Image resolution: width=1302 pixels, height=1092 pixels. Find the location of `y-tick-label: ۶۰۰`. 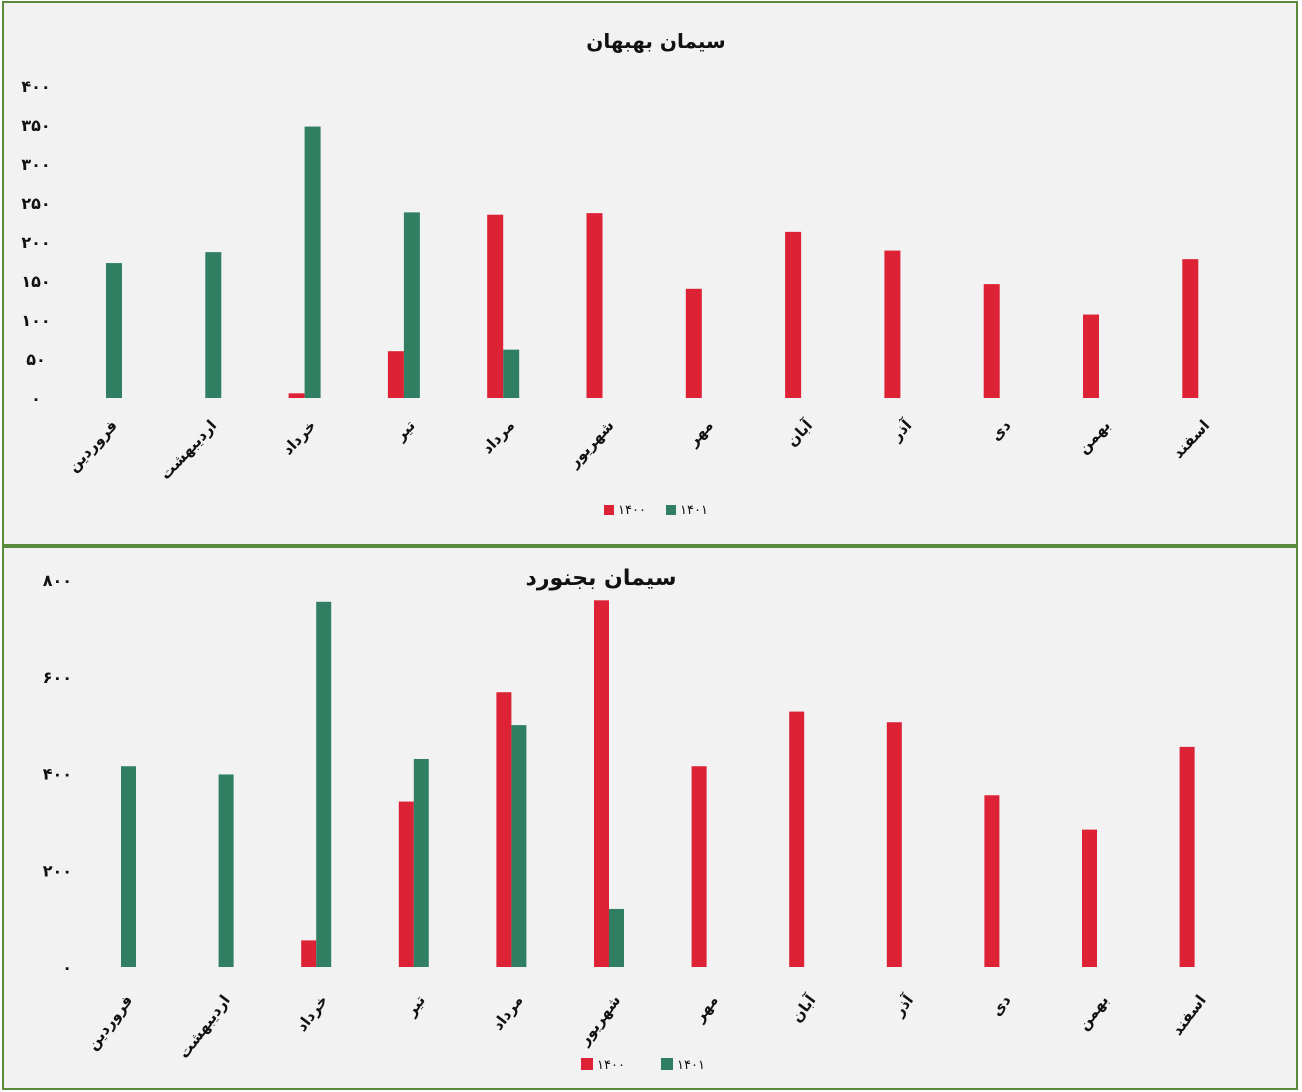

y-tick-label: ۶۰۰ is located at coordinates (57, 677).